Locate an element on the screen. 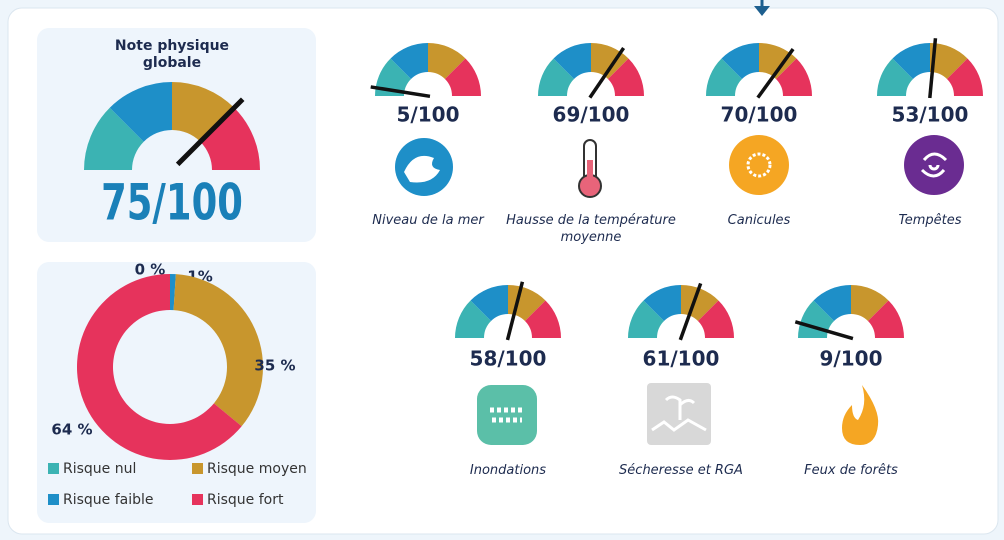 The height and width of the screenshot is (540, 1004). icon-heat is located at coordinates (759, 165).